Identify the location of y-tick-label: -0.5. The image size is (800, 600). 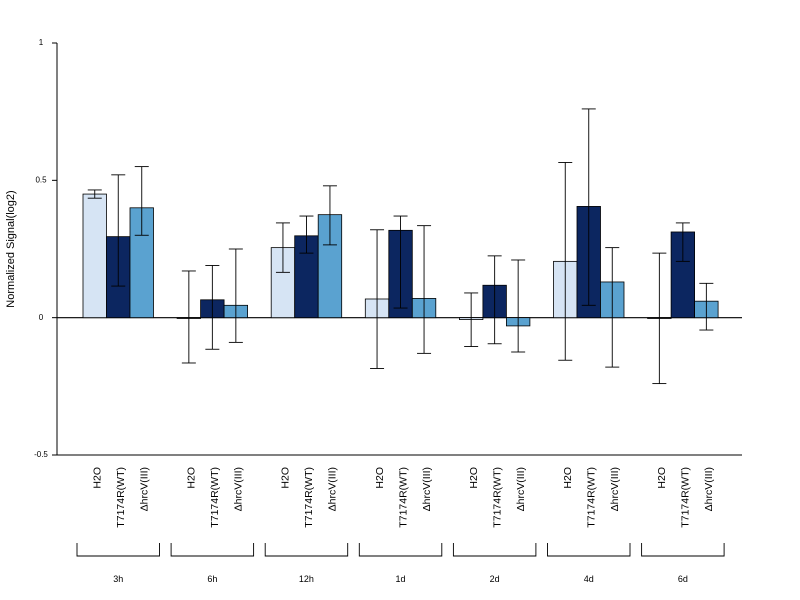
(41, 454).